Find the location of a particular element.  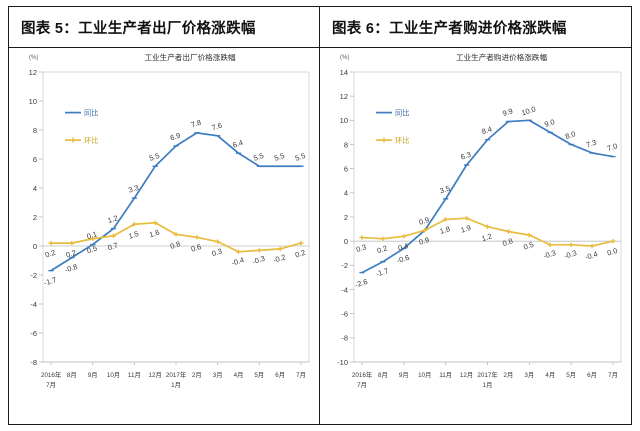

y-tick-label: 4 is located at coordinates (346, 193).